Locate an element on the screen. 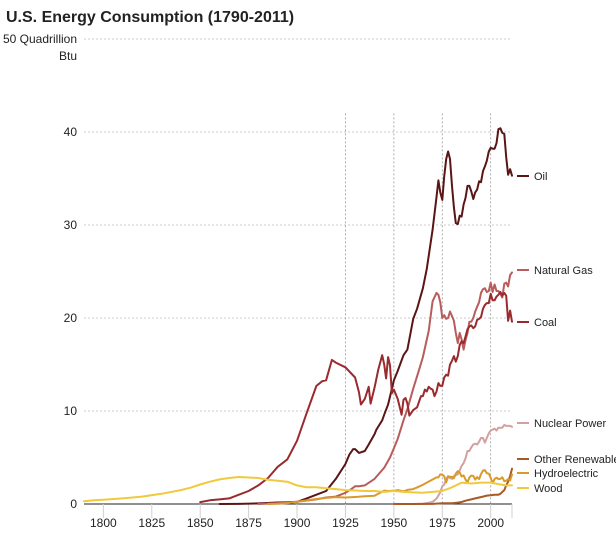  x-tick-label: 2000 is located at coordinates (490, 523).